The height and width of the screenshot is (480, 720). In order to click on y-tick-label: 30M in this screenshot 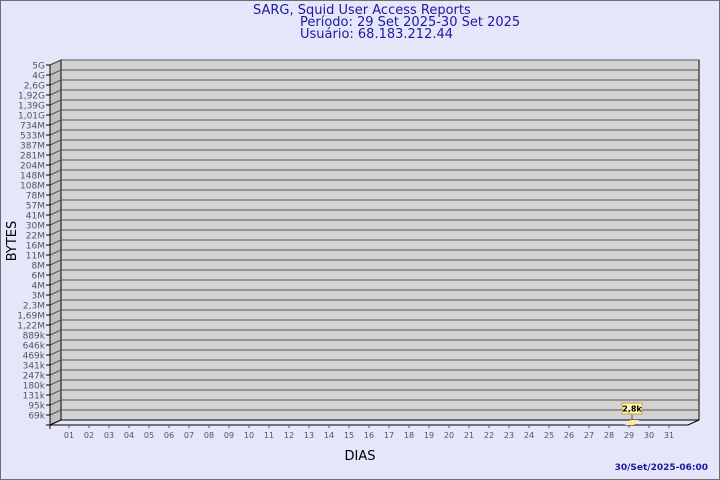, I will do `click(35, 227)`.